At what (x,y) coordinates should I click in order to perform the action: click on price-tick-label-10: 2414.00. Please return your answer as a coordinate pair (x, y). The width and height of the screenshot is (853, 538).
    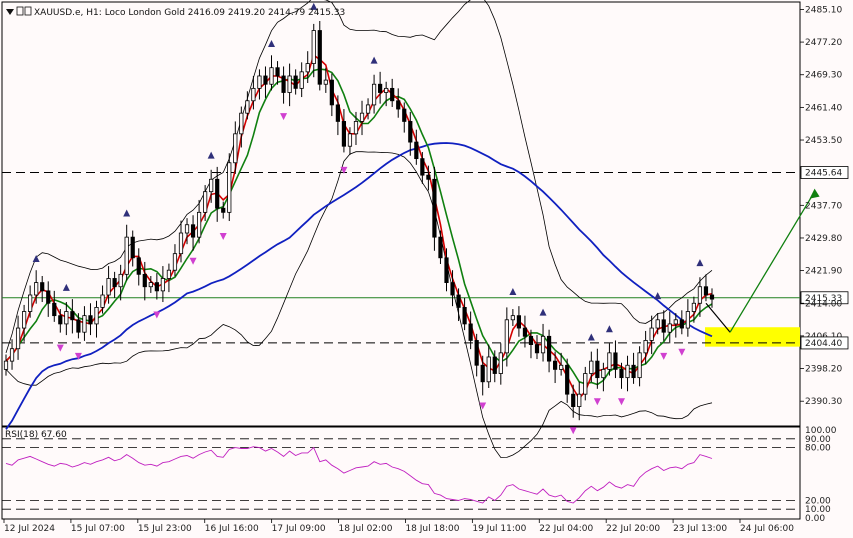
    Looking at the image, I should click on (823, 304).